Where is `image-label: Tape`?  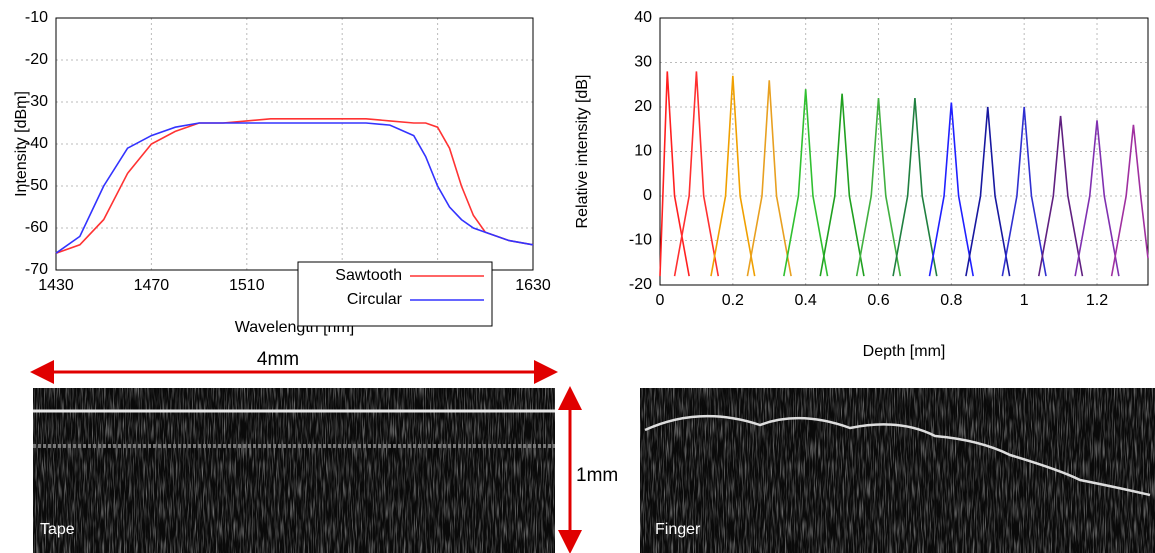
image-label: Tape is located at coordinates (57, 529).